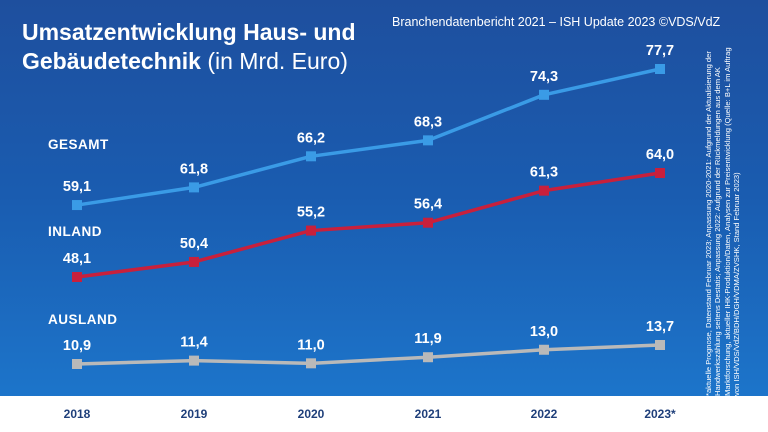 The width and height of the screenshot is (768, 432). Describe the element at coordinates (660, 51) in the screenshot. I see `data-label-gesamt-5: 77,7` at that location.